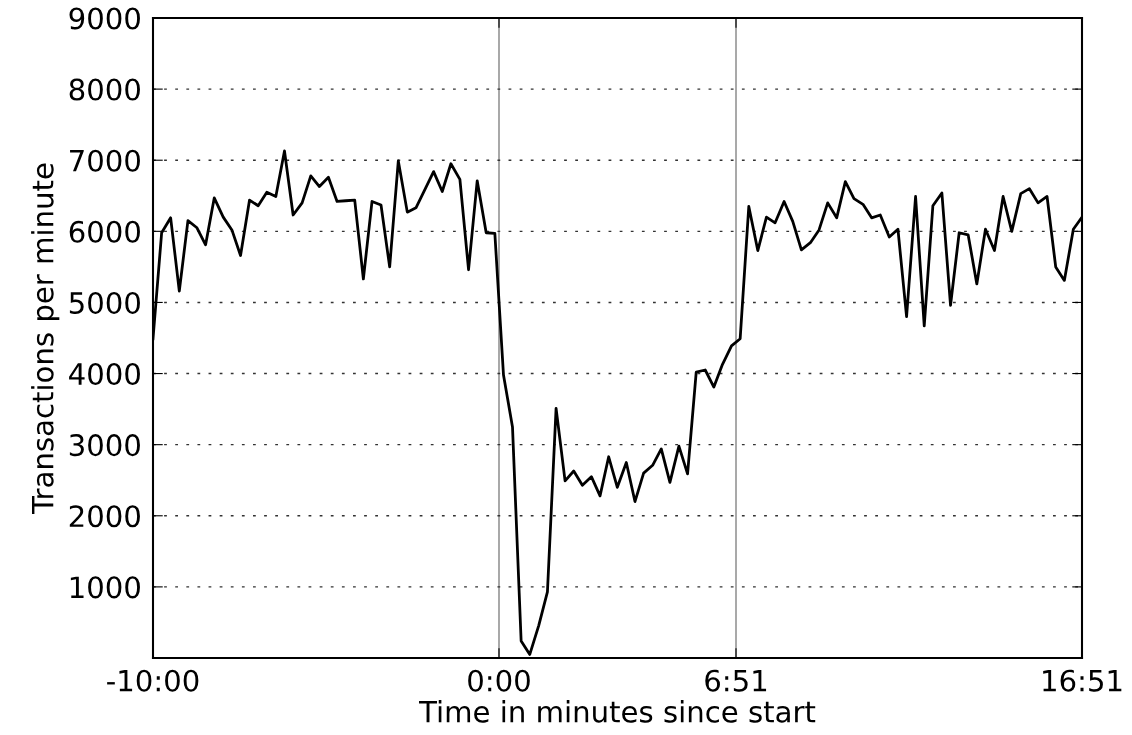 This screenshot has width=1132, height=735. Describe the element at coordinates (105, 587) in the screenshot. I see `y-tick-label: 1000` at that location.